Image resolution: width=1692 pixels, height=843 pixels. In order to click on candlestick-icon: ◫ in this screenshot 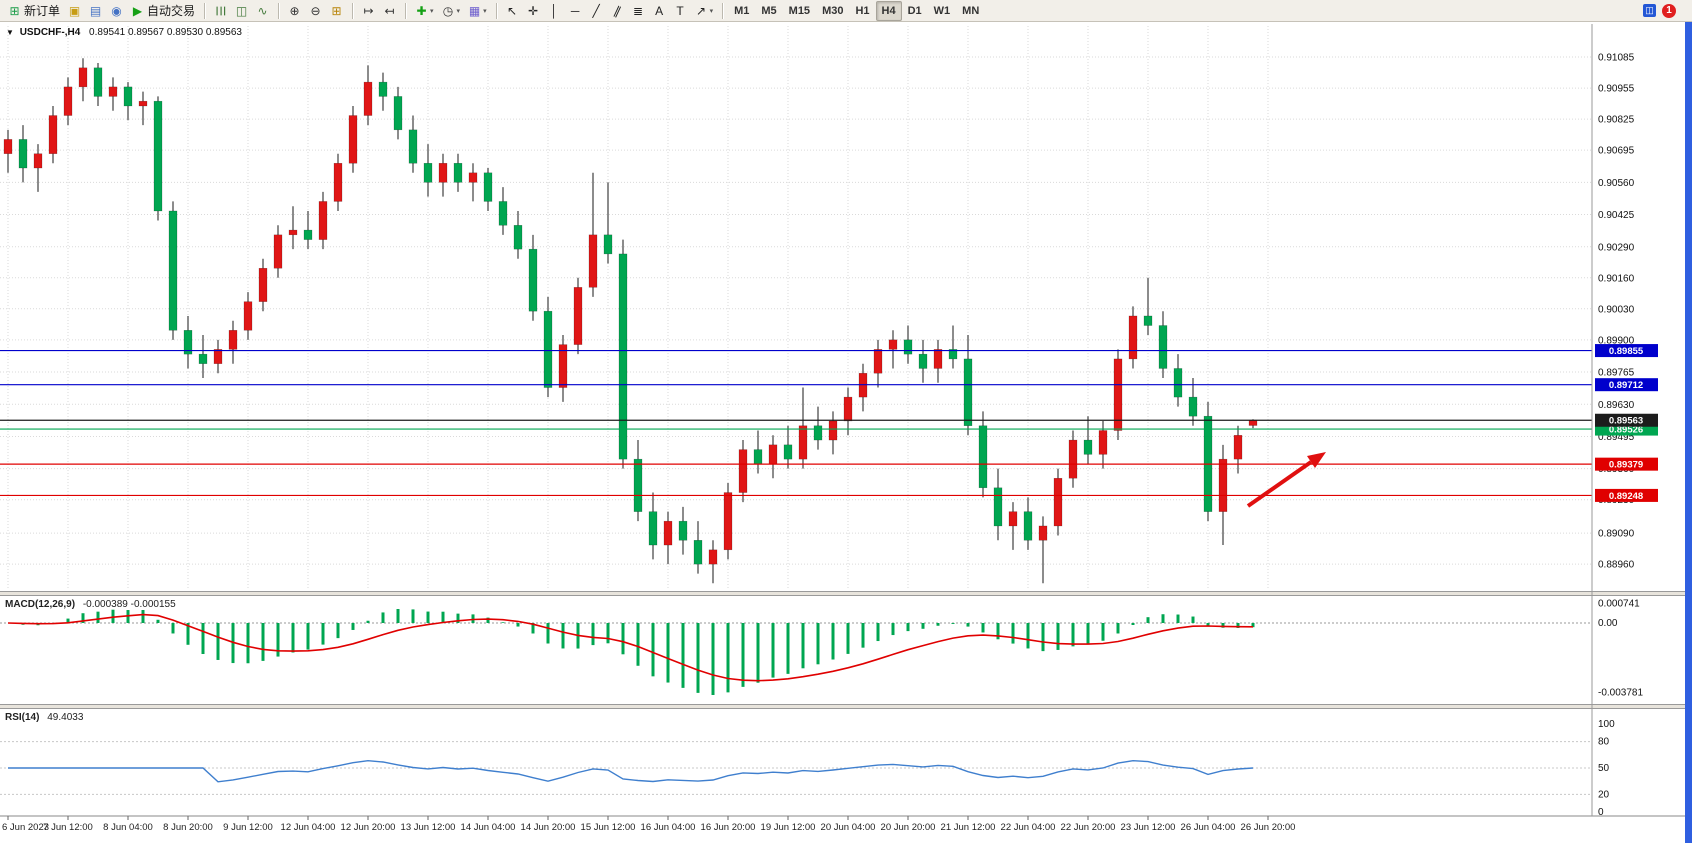, I will do `click(241, 10)`.